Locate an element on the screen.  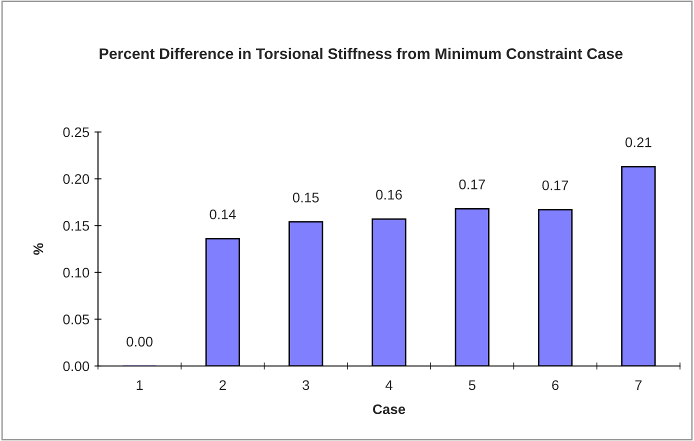
data-label: 0.15 is located at coordinates (305, 197).